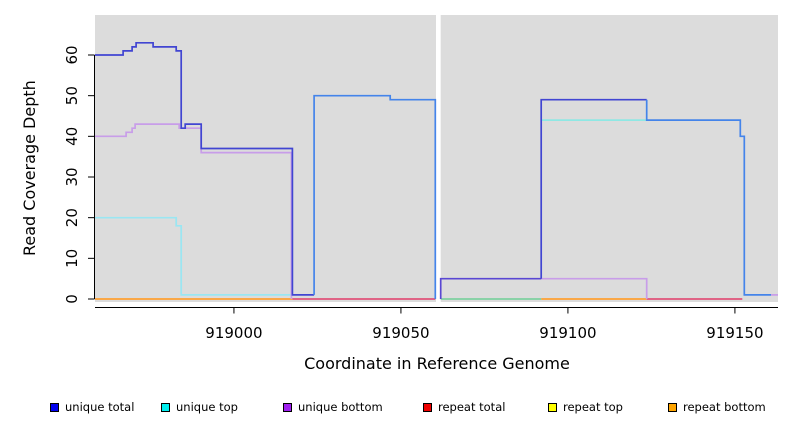 The height and width of the screenshot is (432, 792). Describe the element at coordinates (400, 333) in the screenshot. I see `x-tick-label: 919050` at that location.